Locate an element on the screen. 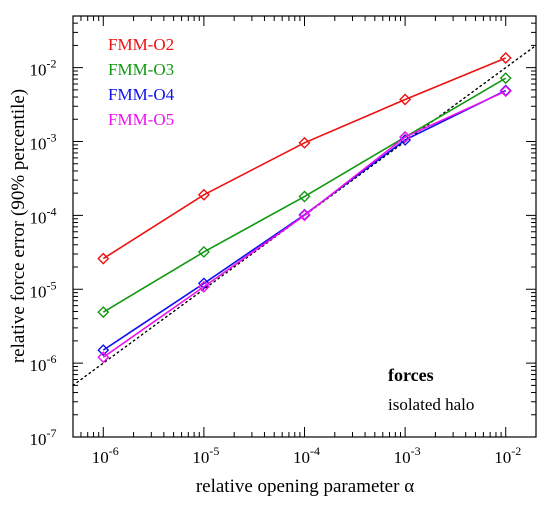 The height and width of the screenshot is (511, 550). annotation-isolated-halo: isolated halo is located at coordinates (431, 404).